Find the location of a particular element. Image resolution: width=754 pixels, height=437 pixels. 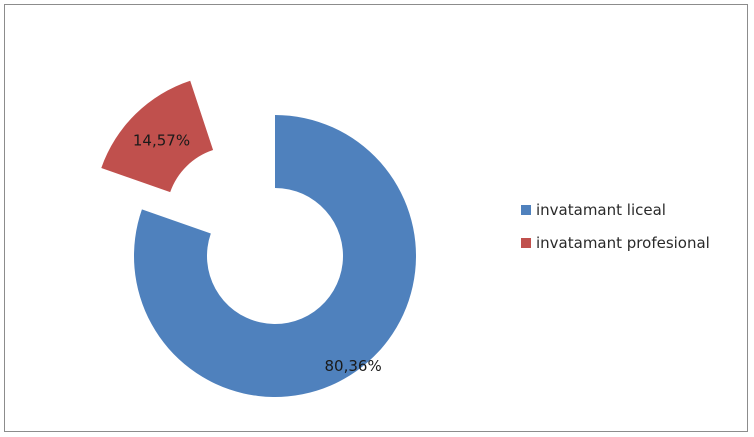

data-label-liceal: 80,36% is located at coordinates (353, 366).